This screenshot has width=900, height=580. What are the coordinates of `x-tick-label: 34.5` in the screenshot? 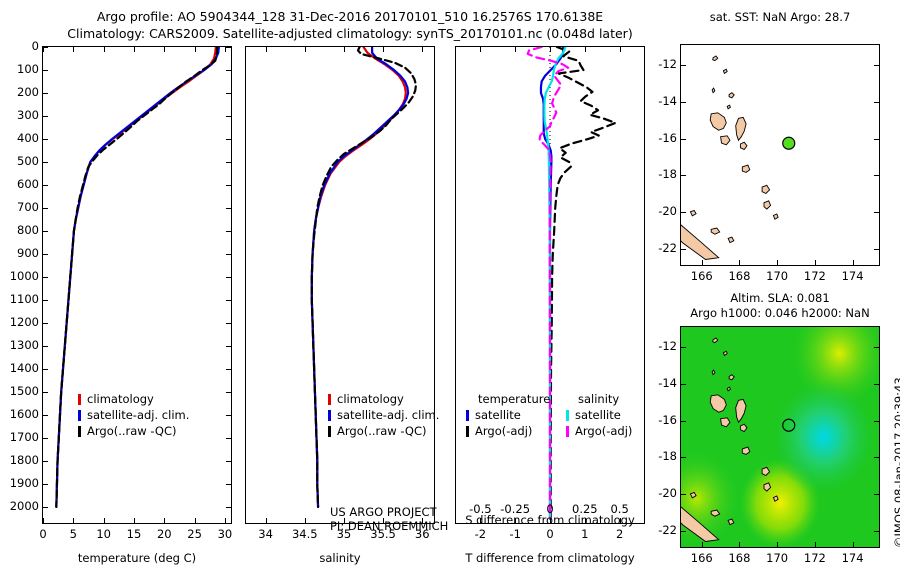 It's located at (304, 534).